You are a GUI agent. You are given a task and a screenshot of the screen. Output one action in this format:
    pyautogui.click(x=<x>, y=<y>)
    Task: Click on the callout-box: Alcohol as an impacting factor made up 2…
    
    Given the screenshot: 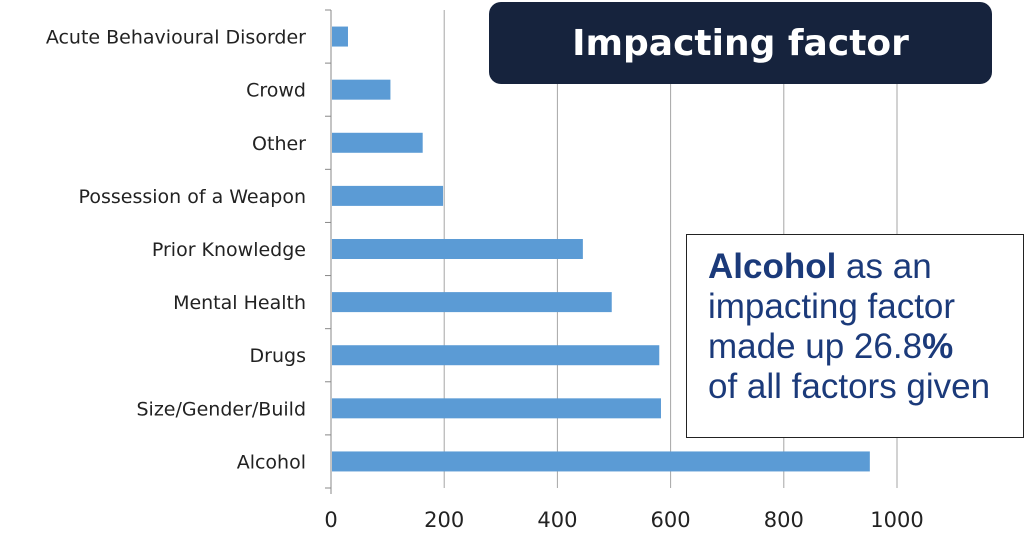 What is the action you would take?
    pyautogui.click(x=855, y=336)
    